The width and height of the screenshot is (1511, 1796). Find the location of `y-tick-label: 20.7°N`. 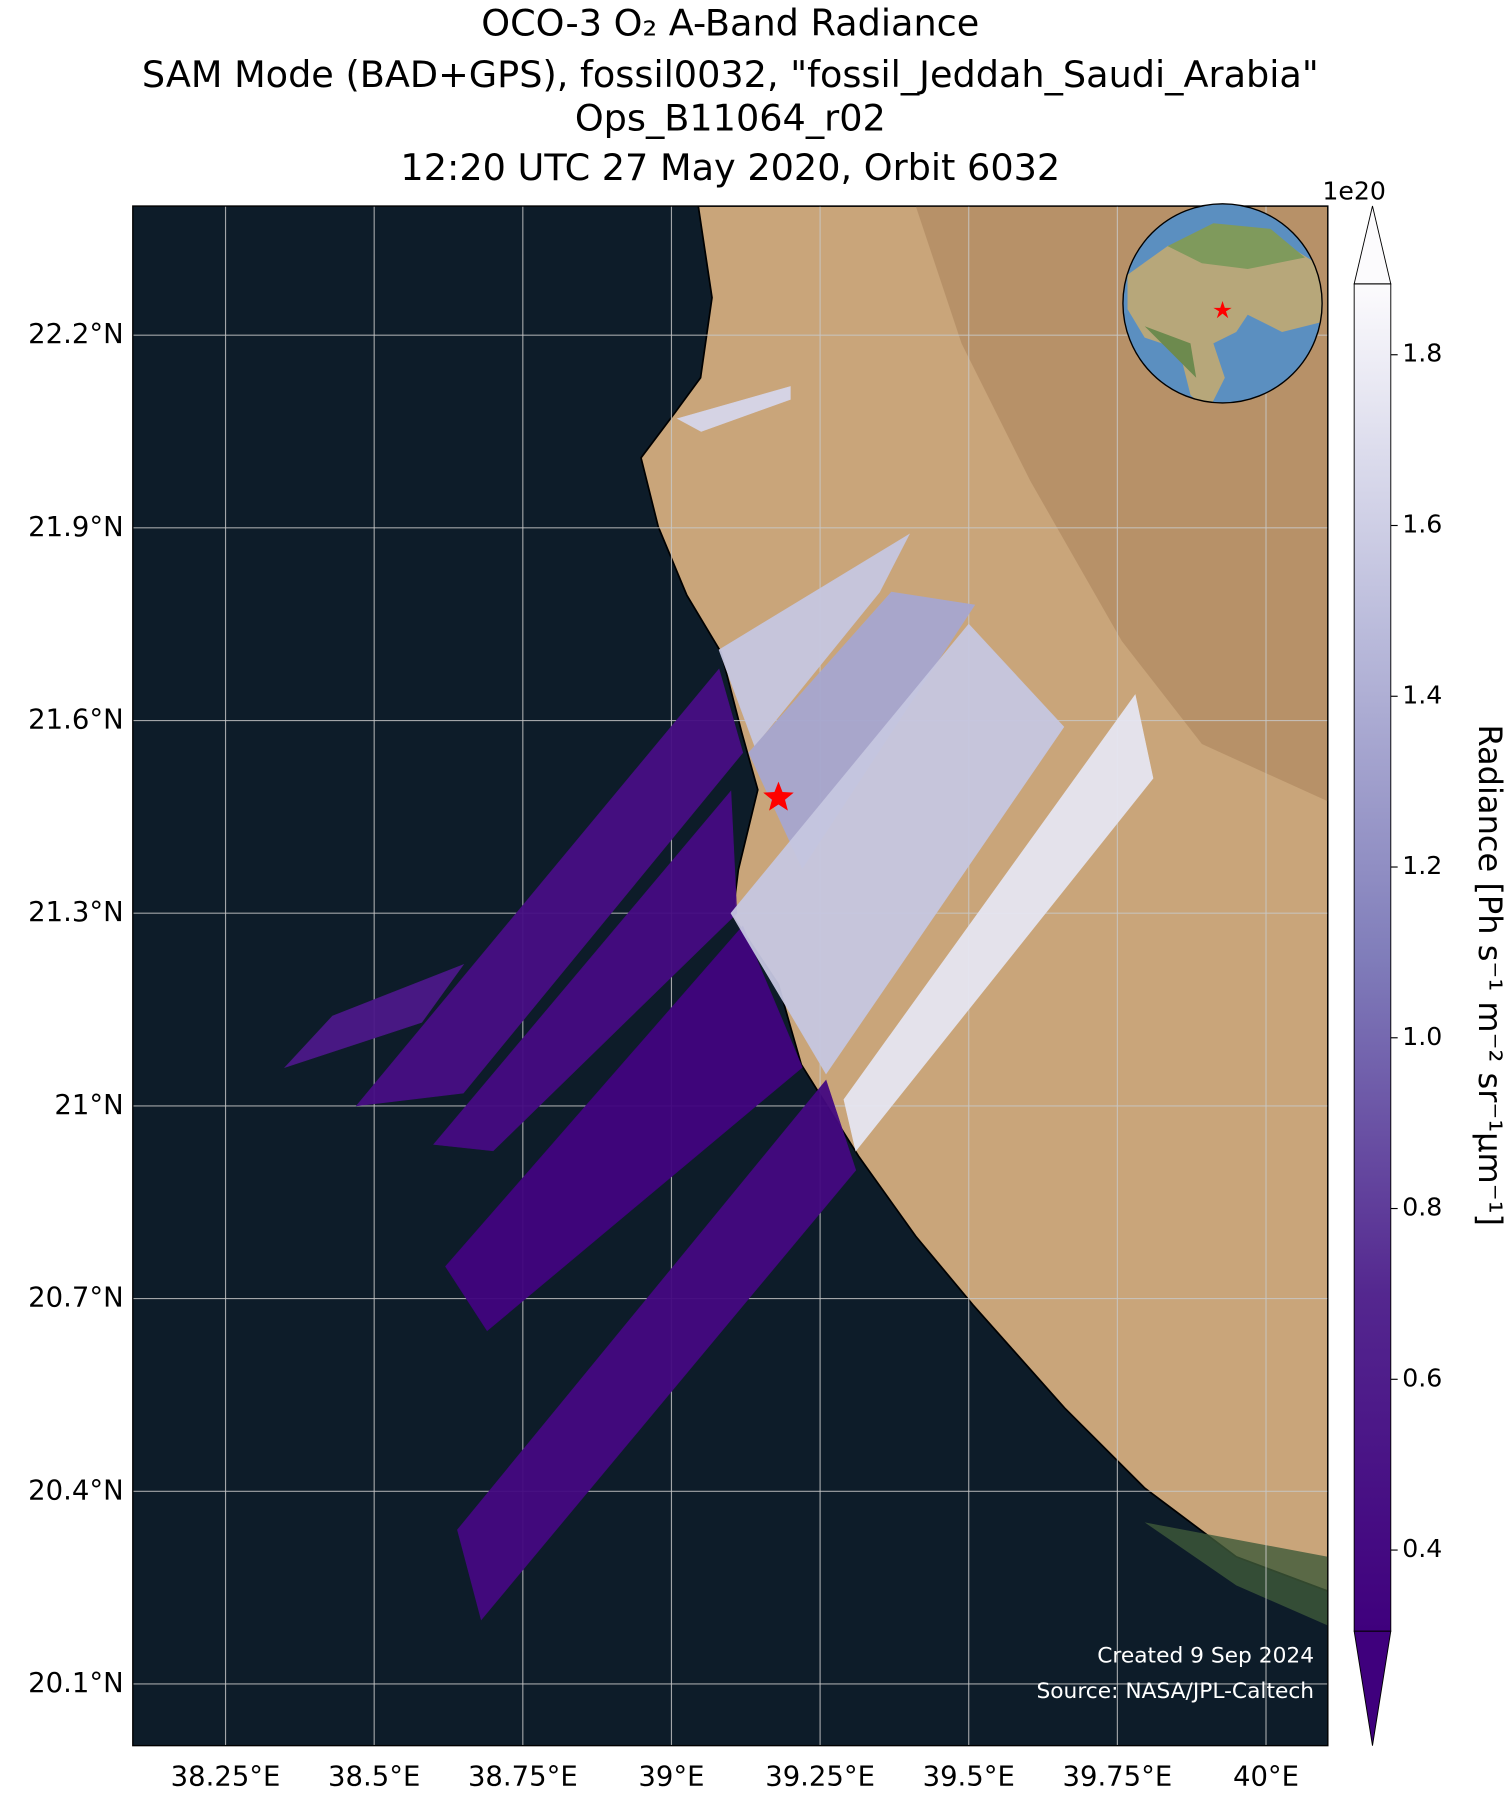

y-tick-label: 20.7°N is located at coordinates (75, 1298).